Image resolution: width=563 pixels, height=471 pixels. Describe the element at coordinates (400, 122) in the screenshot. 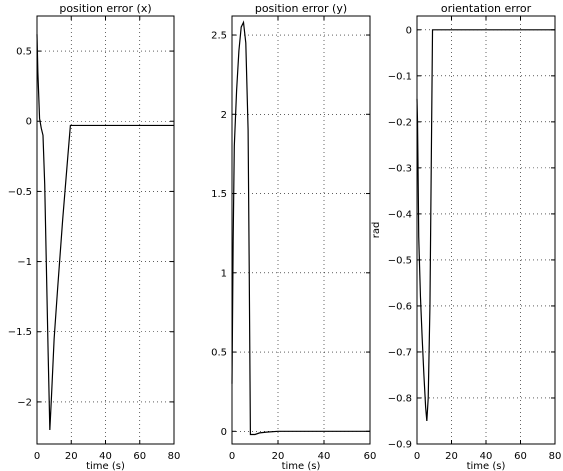

I see `y-tick-label: −0.2` at that location.